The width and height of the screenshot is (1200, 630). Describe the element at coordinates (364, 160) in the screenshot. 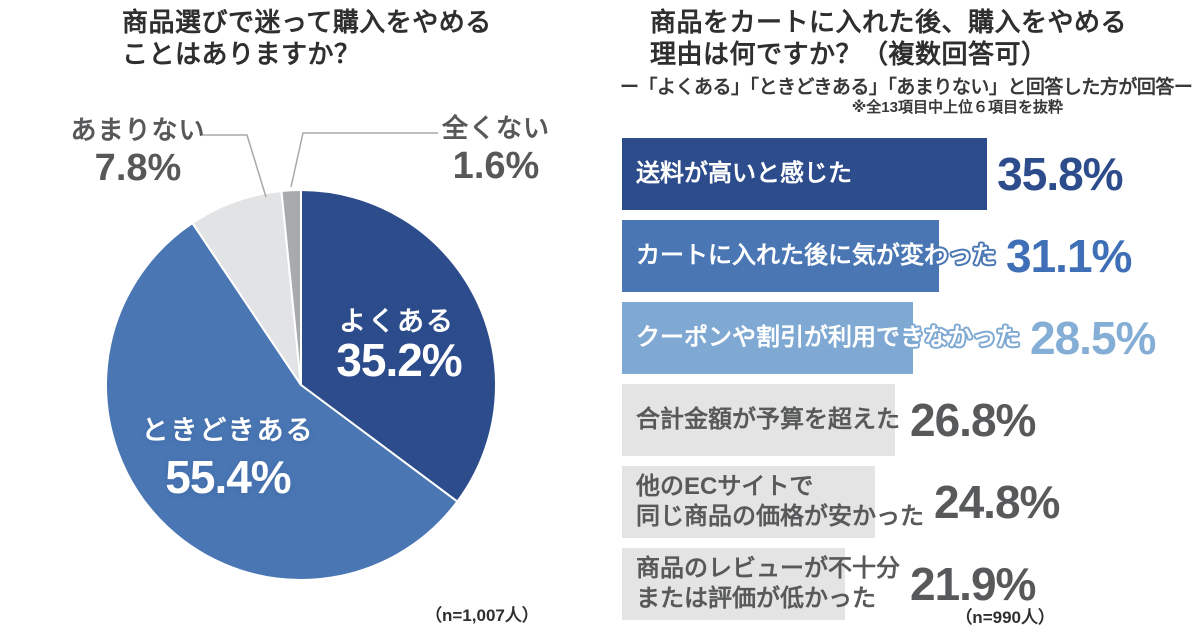

I see `callout-line-mattakunai` at that location.